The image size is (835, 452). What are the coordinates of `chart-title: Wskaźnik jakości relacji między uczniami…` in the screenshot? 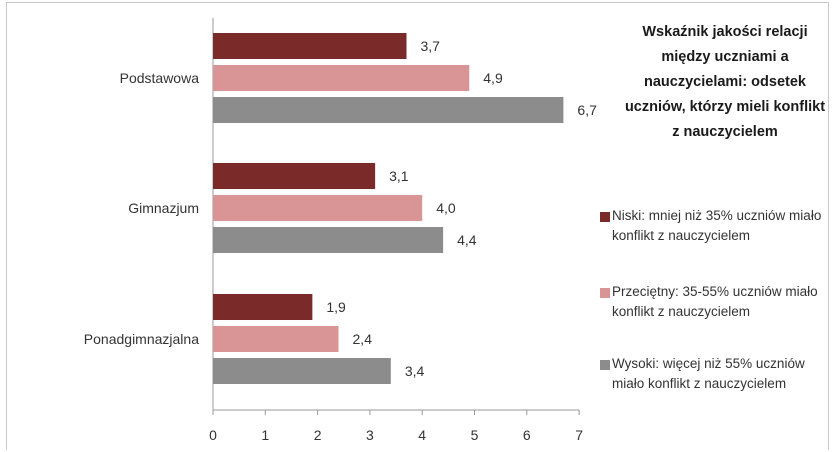 It's located at (725, 82).